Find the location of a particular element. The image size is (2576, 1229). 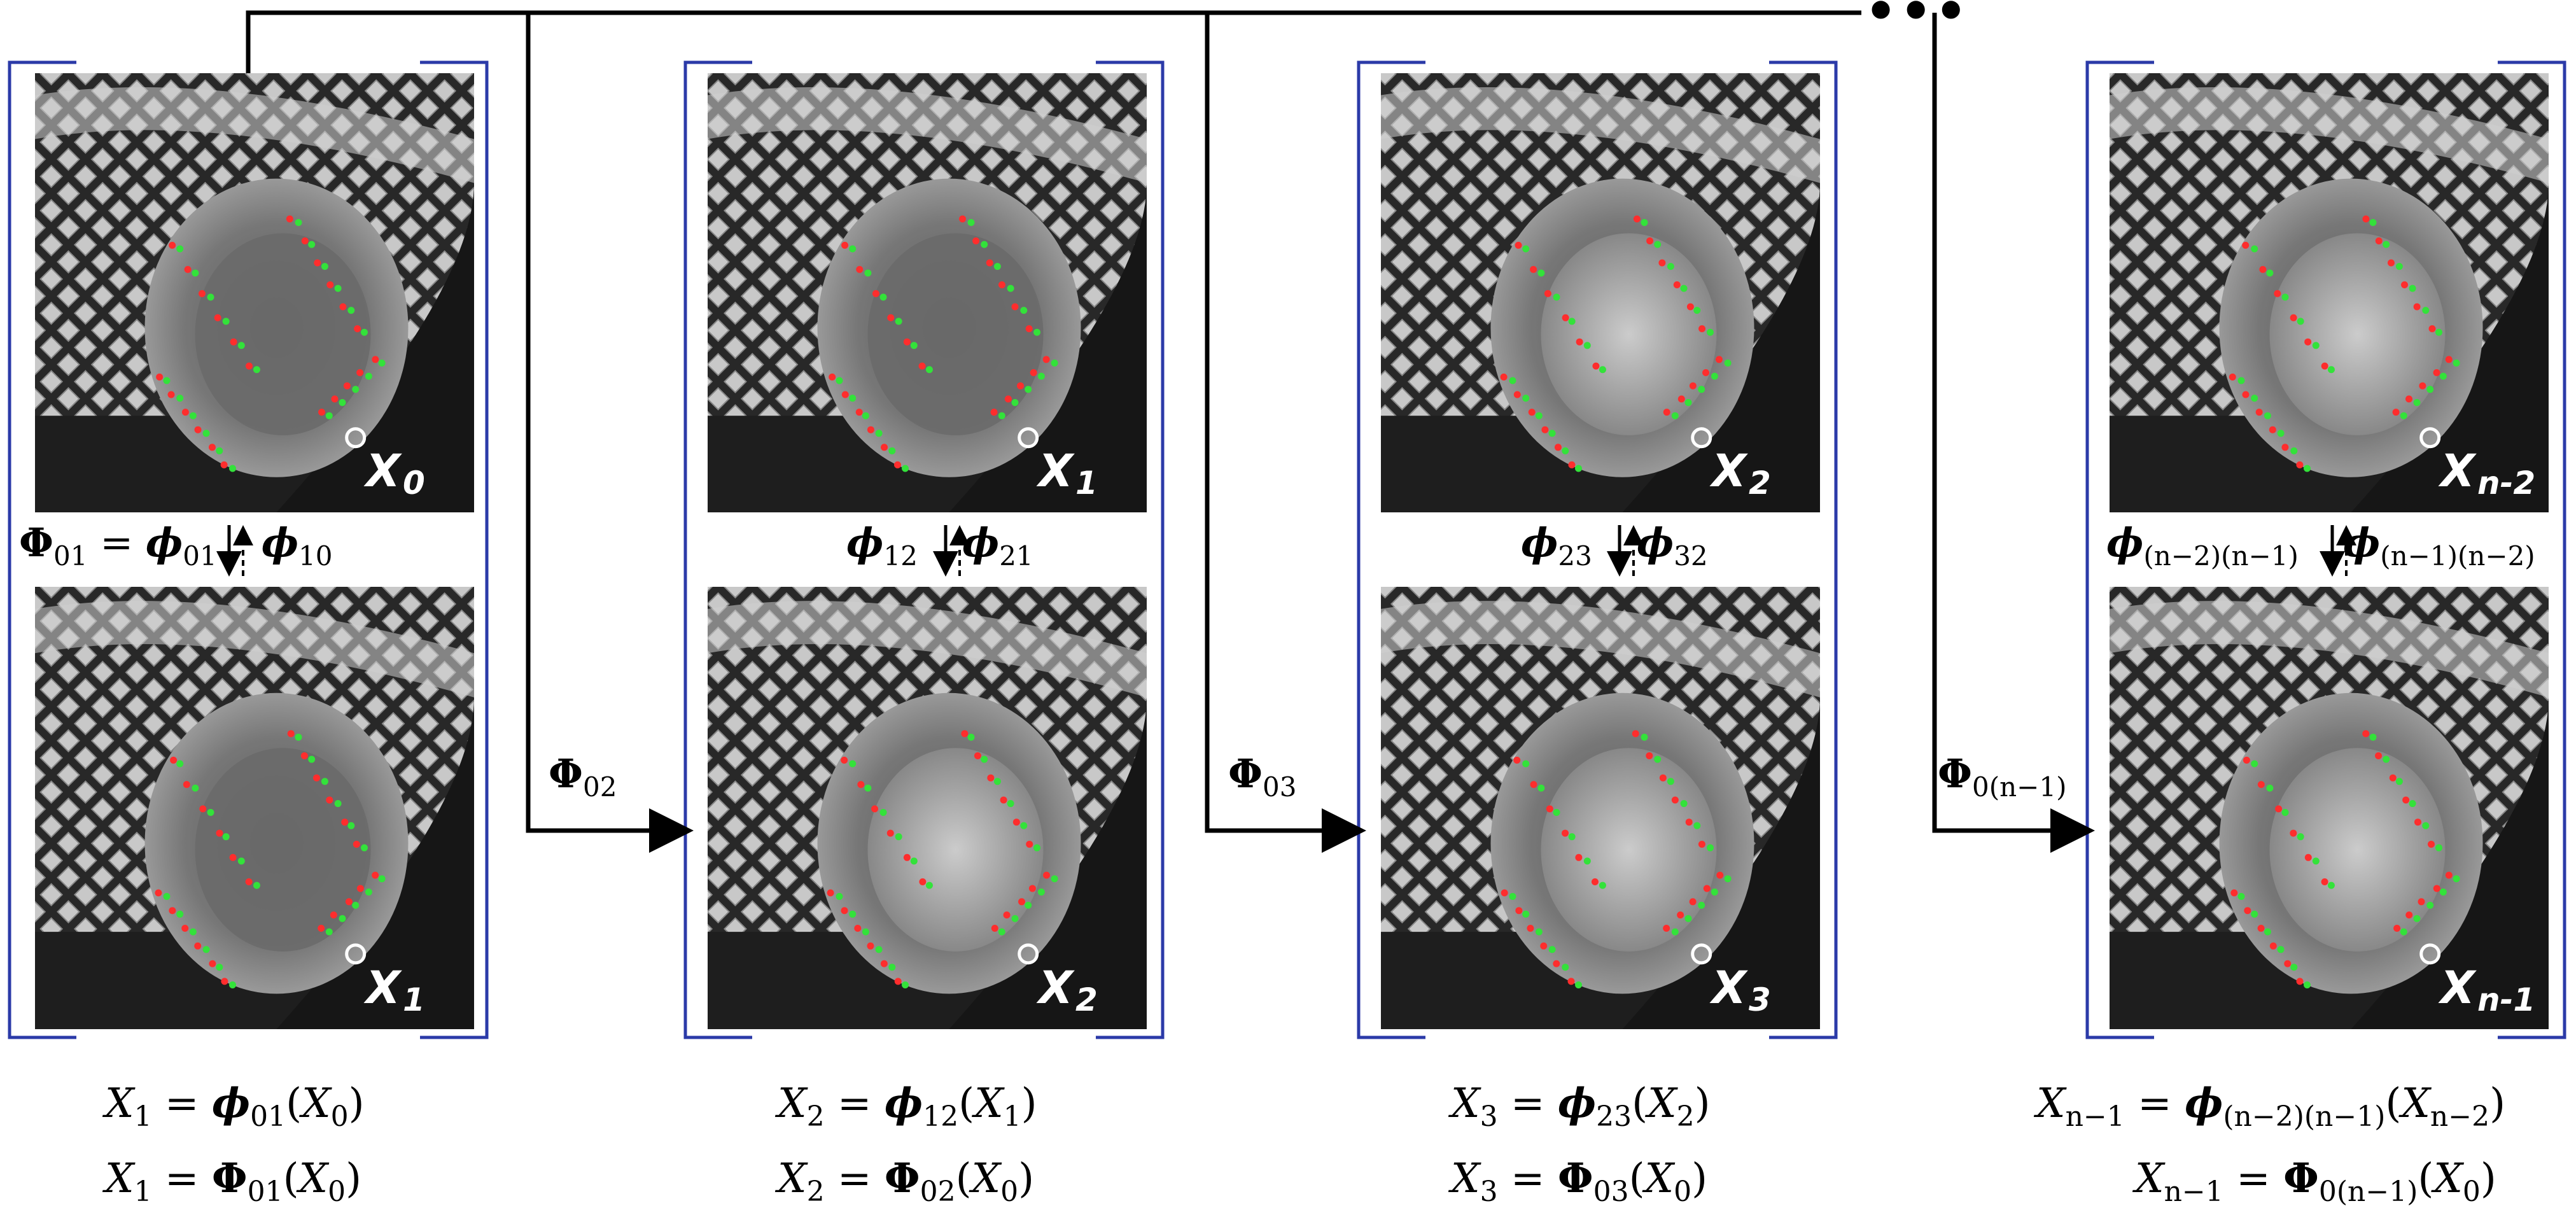

equation-pairwise-0: X1 = ϕ01(X0) is located at coordinates (235, 1106).